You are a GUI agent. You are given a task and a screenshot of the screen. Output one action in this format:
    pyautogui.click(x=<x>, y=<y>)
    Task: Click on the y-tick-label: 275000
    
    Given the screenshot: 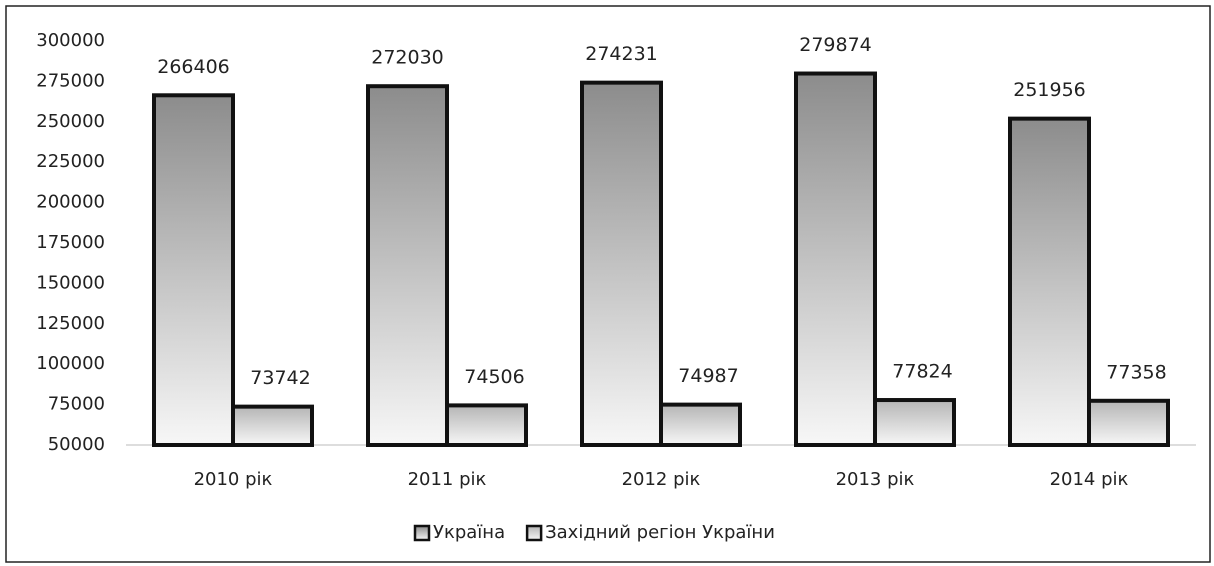 What is the action you would take?
    pyautogui.click(x=70, y=80)
    